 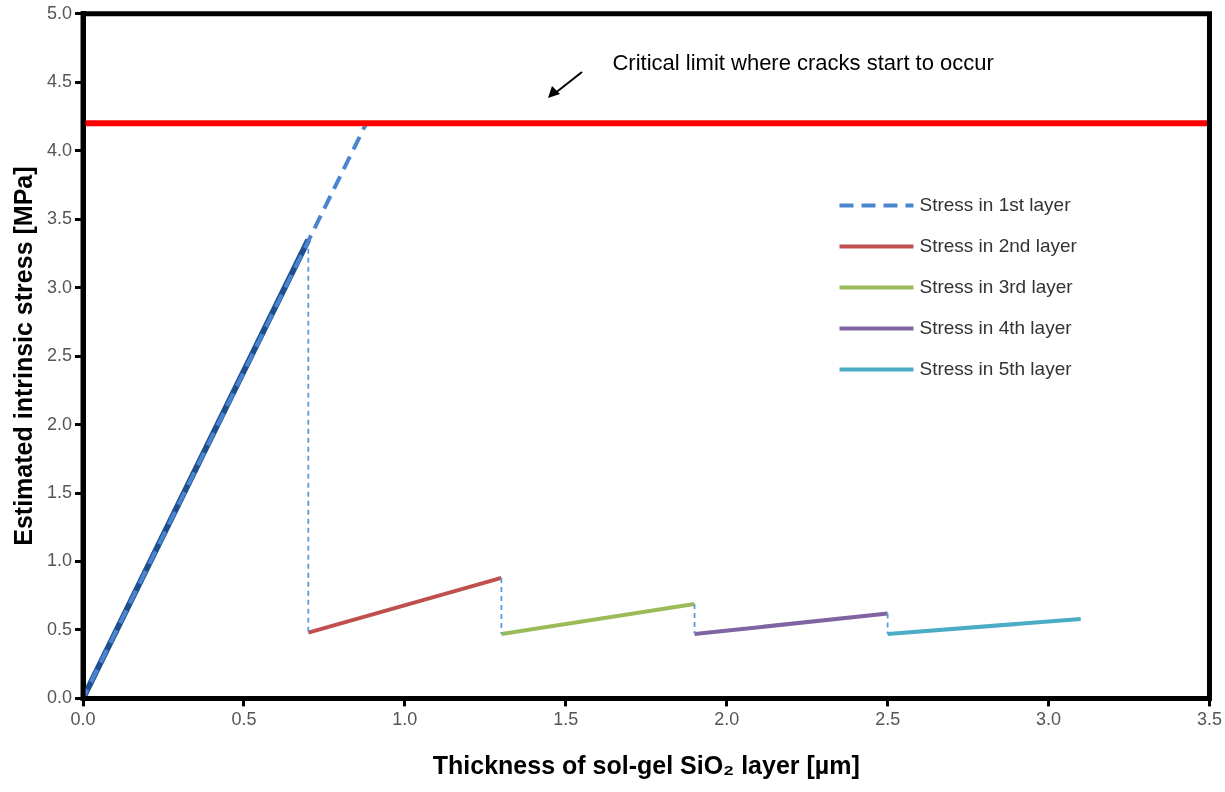 I want to click on x-axis-title: Thickness of sol-gel SiO₂ layer [µm], so click(x=646, y=764).